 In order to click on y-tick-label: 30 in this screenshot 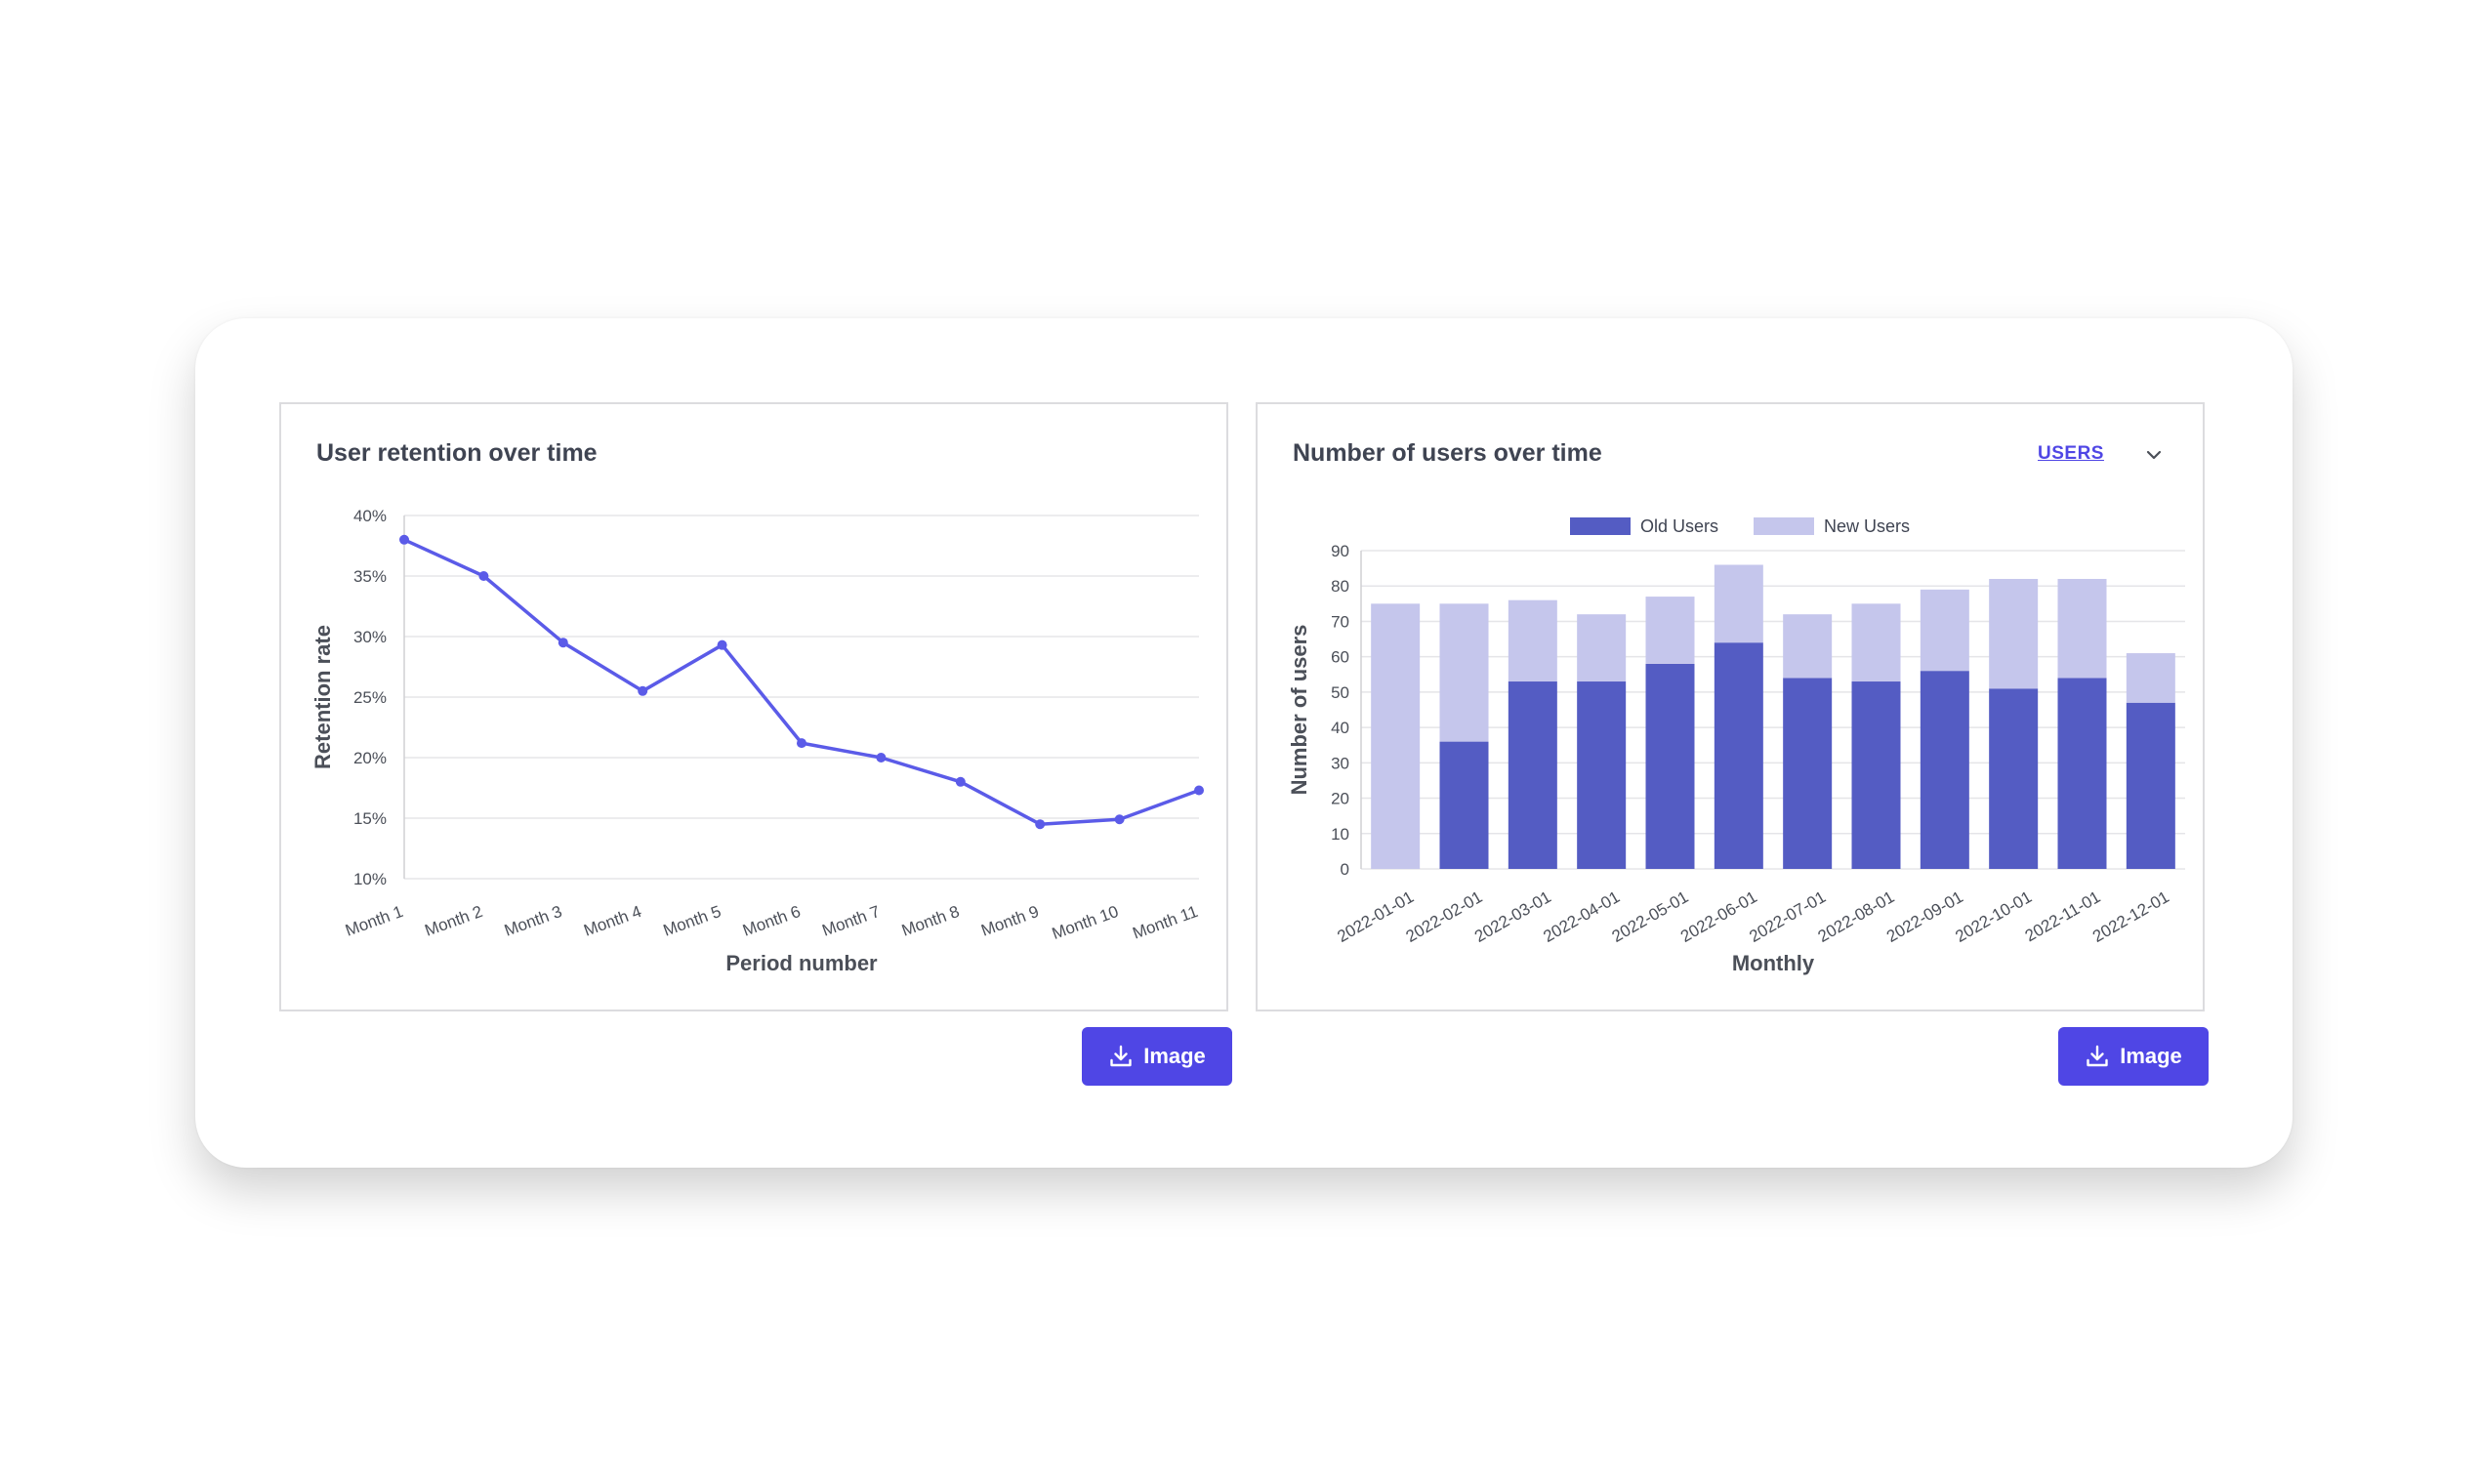, I will do `click(1340, 763)`.